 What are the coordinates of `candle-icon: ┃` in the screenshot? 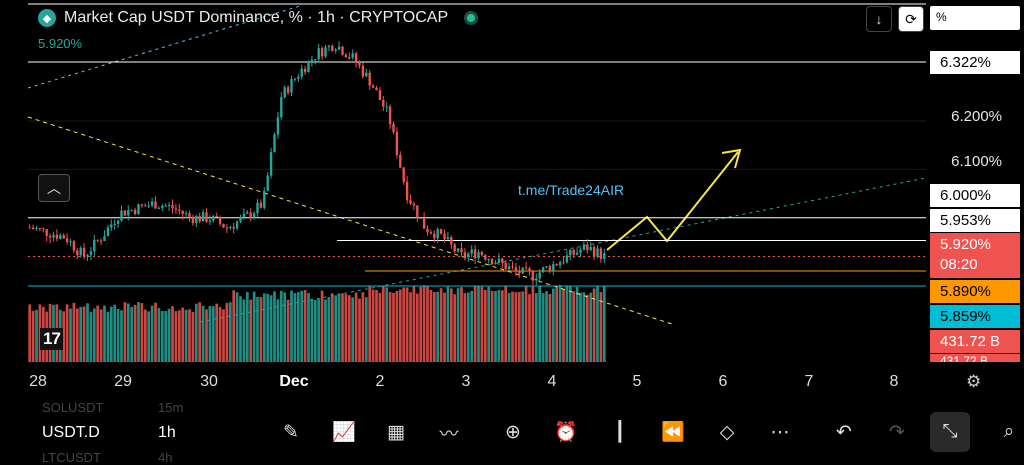 It's located at (620, 432).